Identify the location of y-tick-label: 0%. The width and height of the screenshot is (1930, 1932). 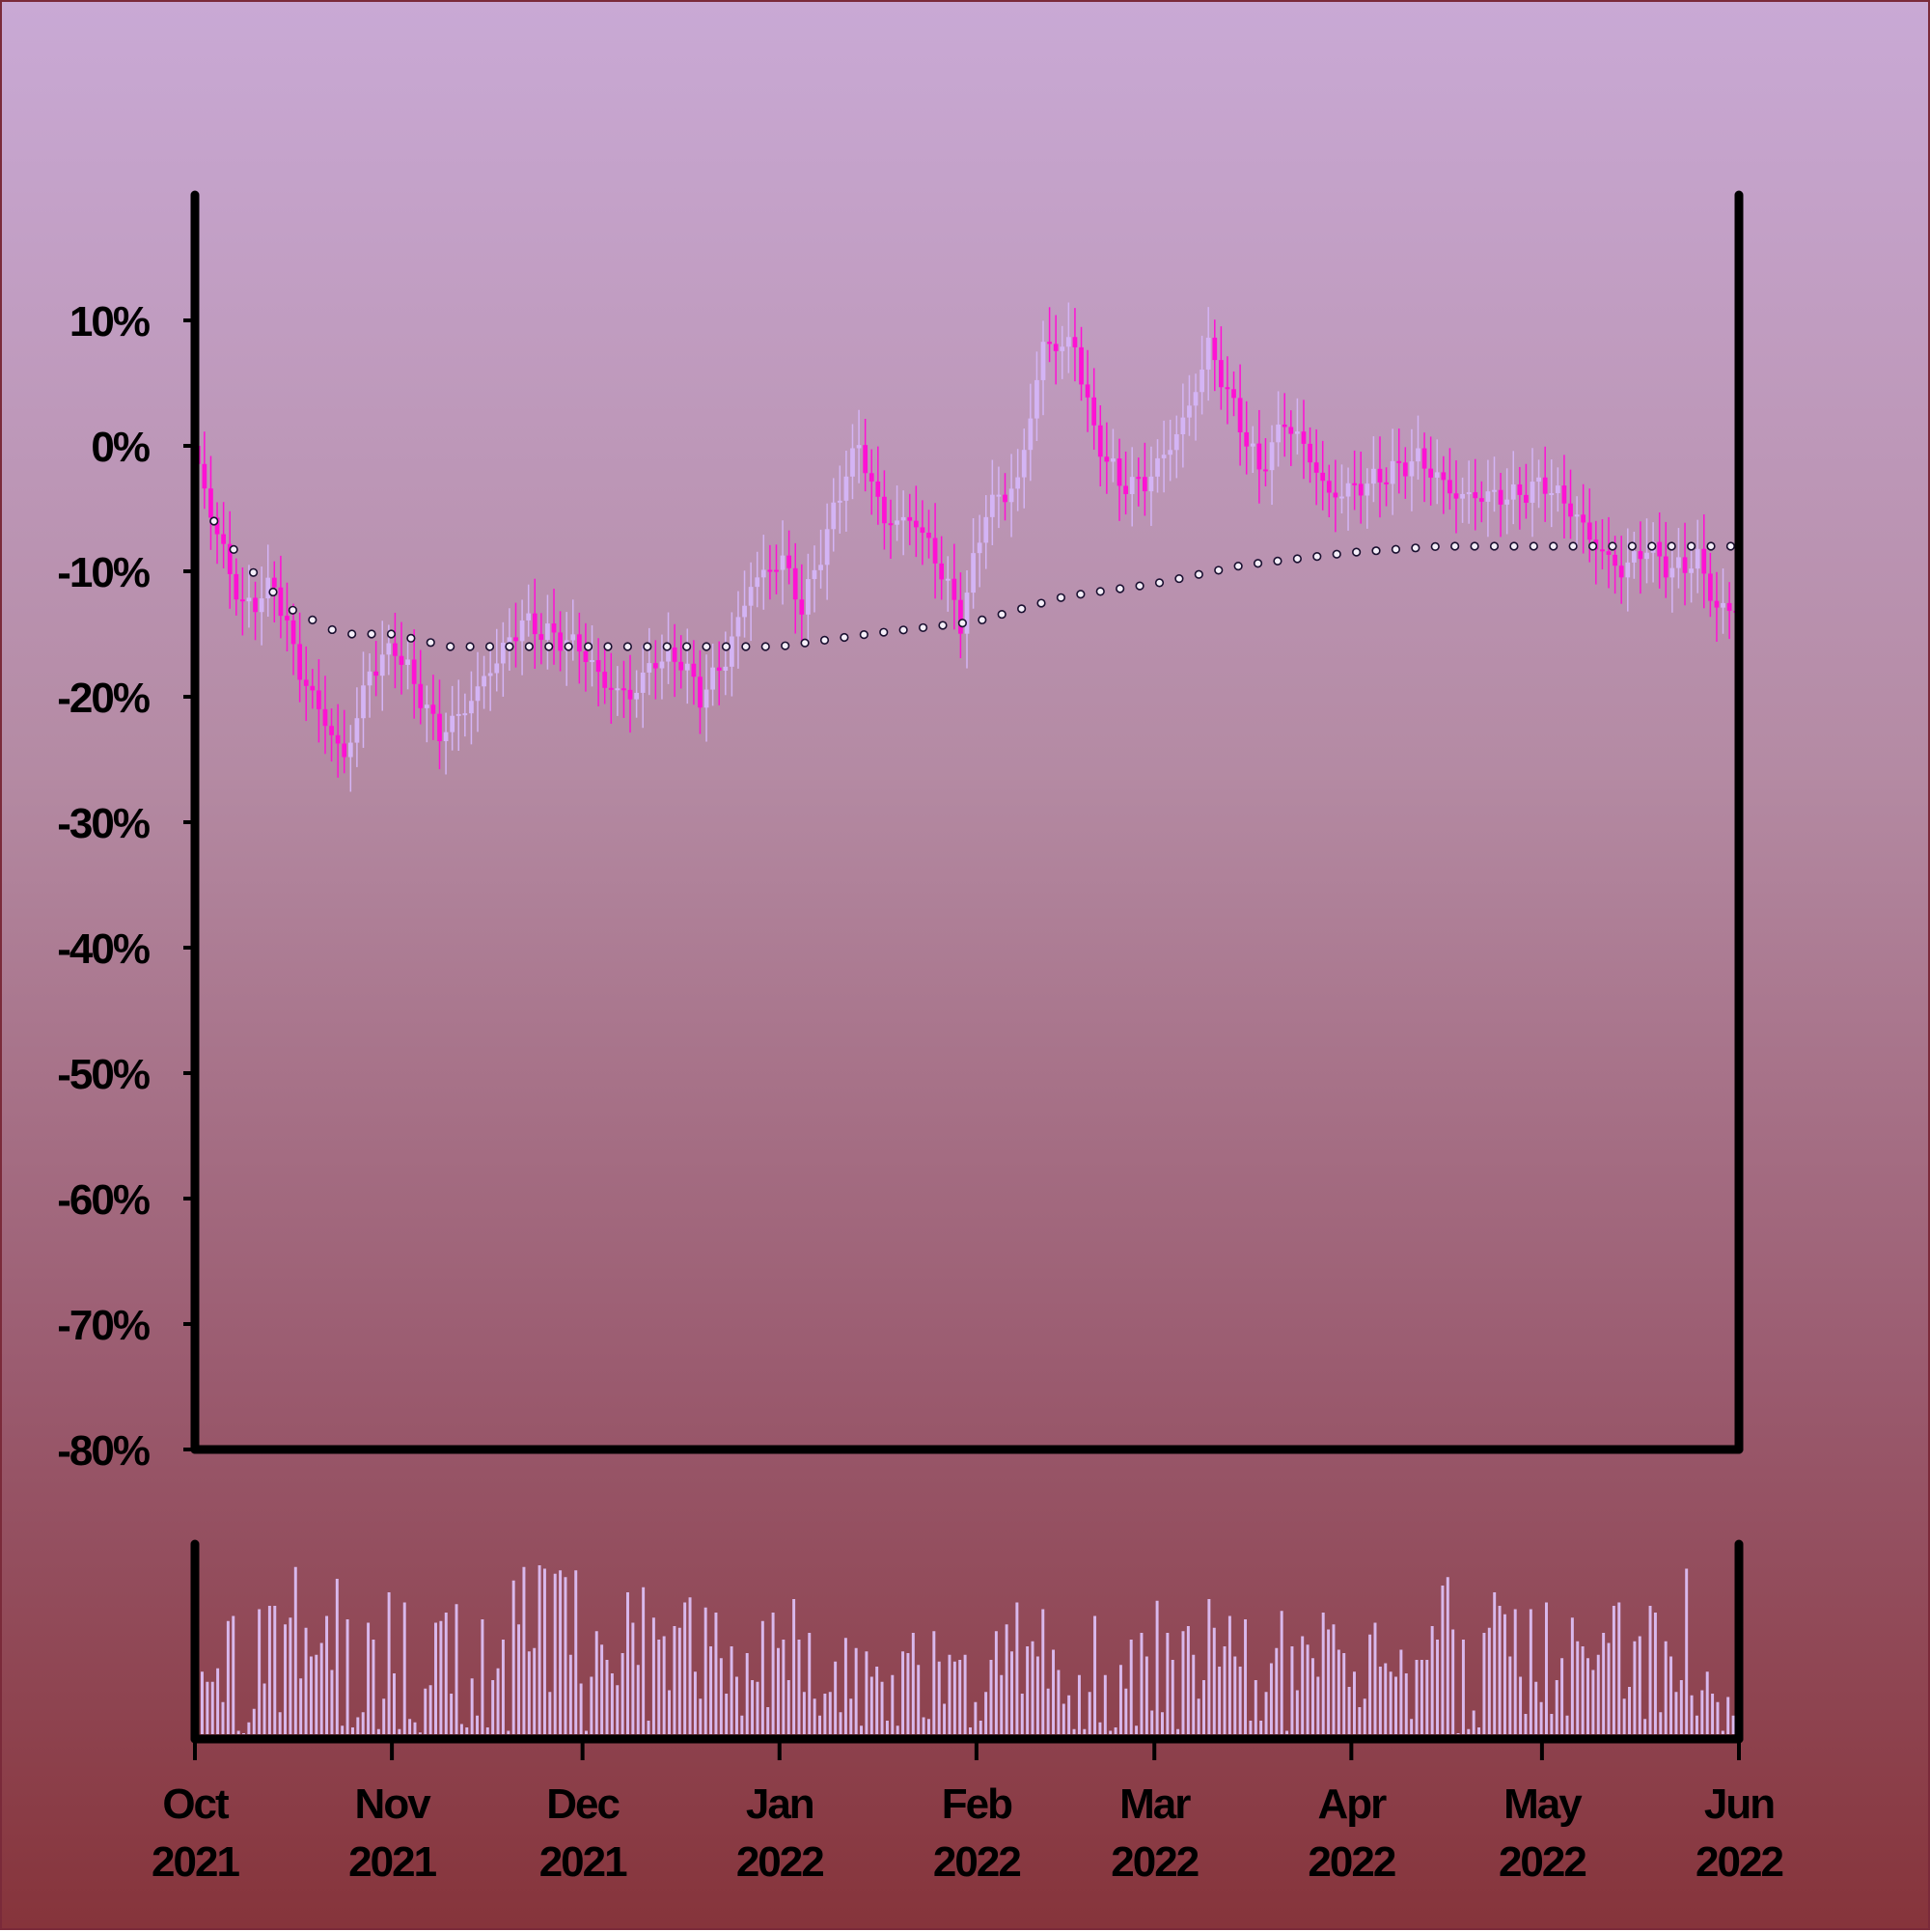
(120, 447).